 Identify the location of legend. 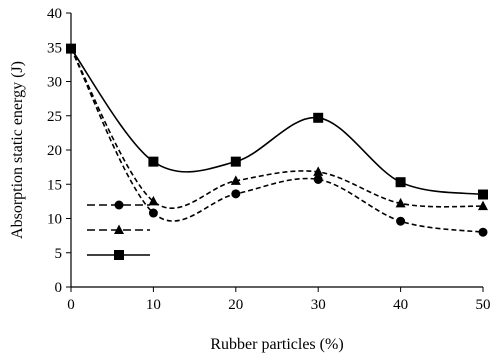
(118, 230).